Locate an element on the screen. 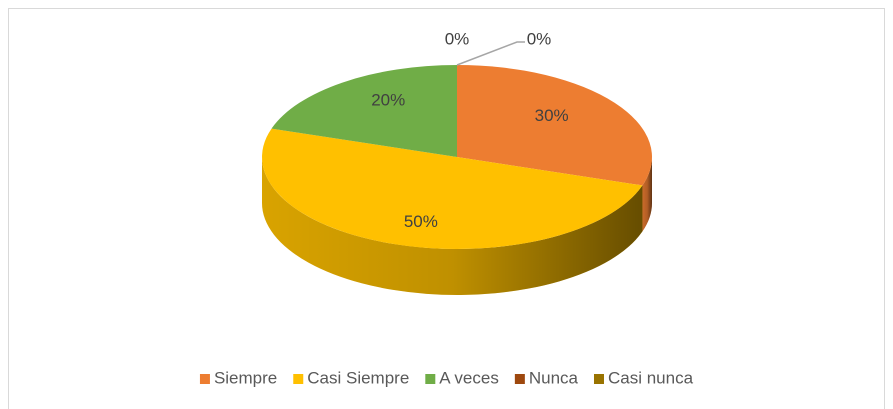 The width and height of the screenshot is (893, 409). data-labels: 30% 50% 20% 0% 0% is located at coordinates (469, 130).